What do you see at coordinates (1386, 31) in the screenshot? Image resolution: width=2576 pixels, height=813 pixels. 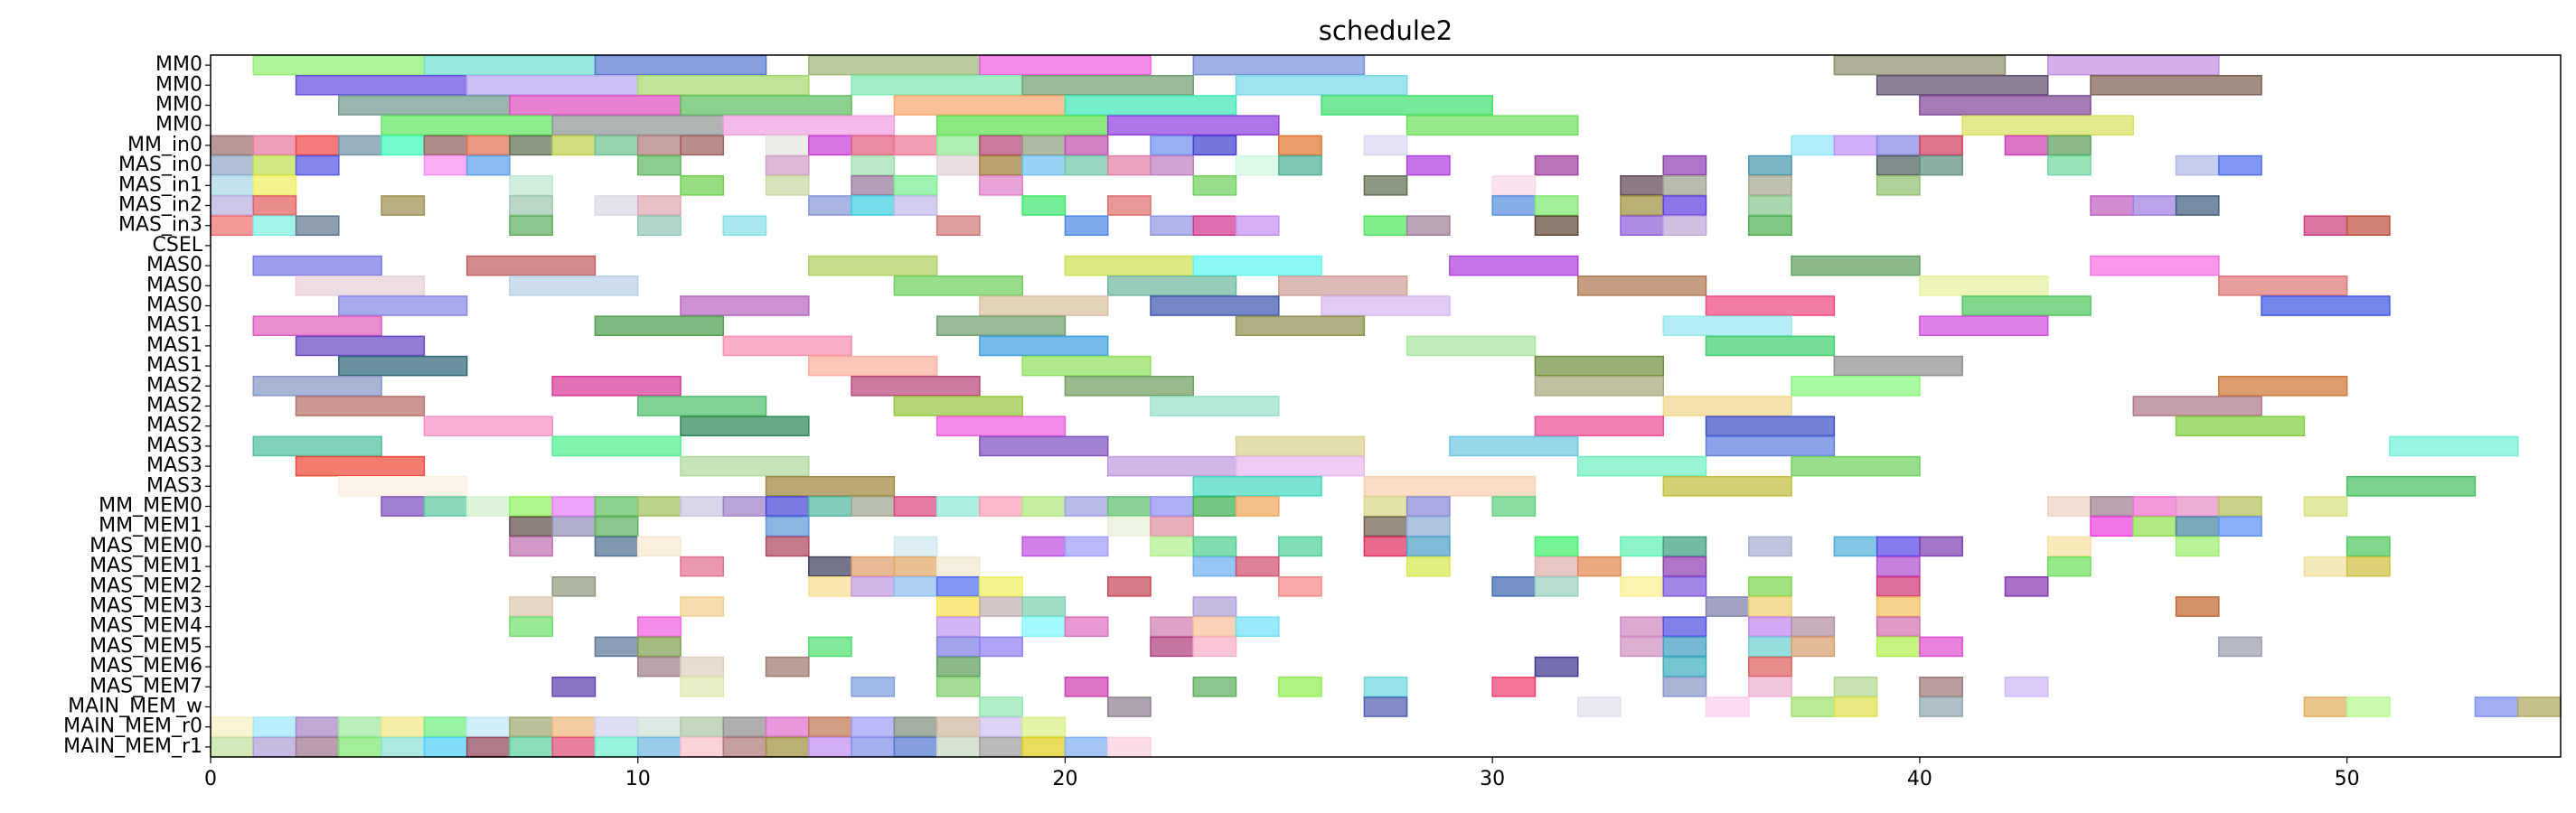 I see `chart-title: schedule2` at bounding box center [1386, 31].